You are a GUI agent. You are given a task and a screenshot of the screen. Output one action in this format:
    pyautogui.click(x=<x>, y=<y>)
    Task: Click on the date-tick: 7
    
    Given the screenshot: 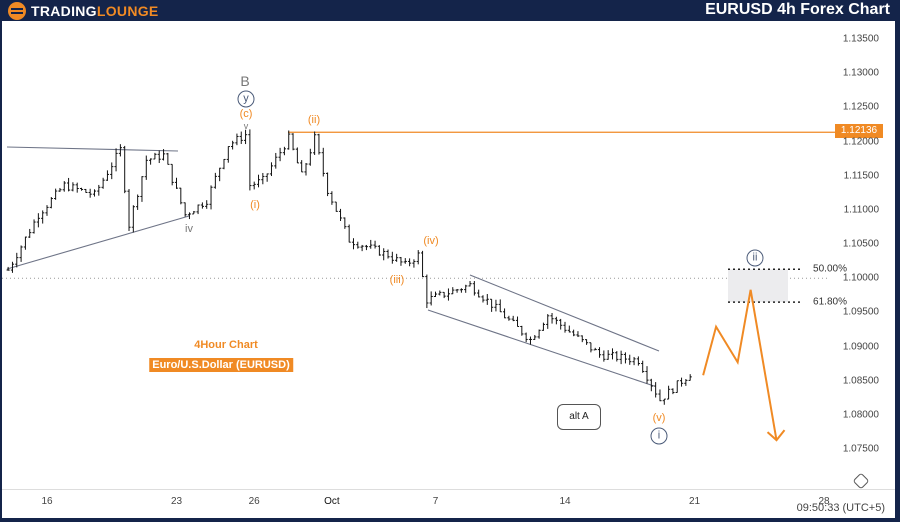 What is the action you would take?
    pyautogui.click(x=435, y=501)
    